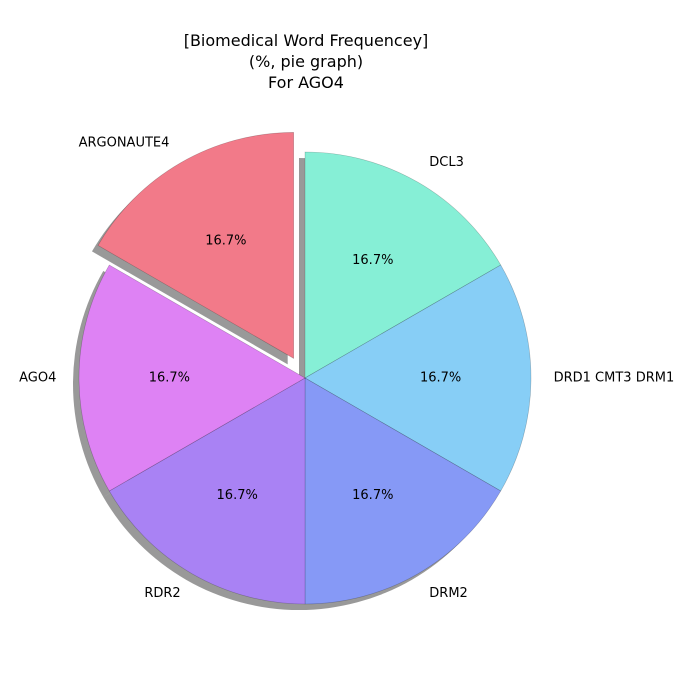 The height and width of the screenshot is (700, 700). I want to click on slice-label-ago4: AGO4, so click(37, 378).